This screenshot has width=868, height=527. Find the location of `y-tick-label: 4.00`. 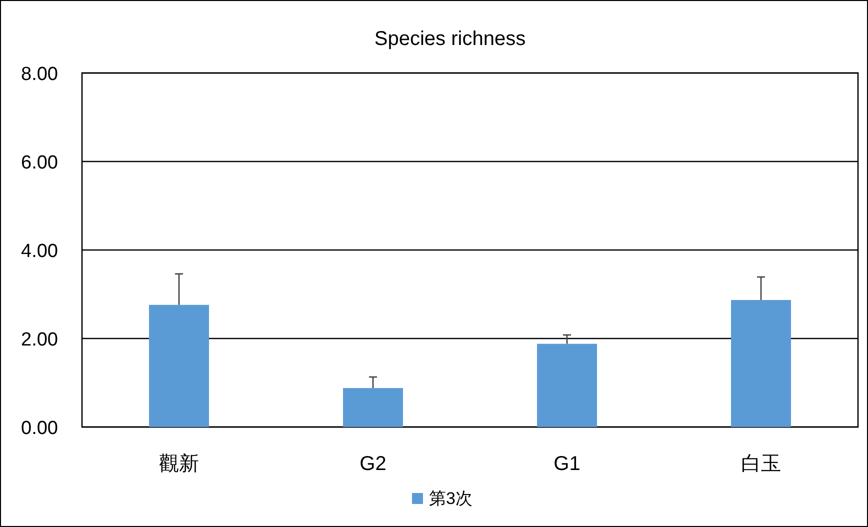

y-tick-label: 4.00 is located at coordinates (39, 251).